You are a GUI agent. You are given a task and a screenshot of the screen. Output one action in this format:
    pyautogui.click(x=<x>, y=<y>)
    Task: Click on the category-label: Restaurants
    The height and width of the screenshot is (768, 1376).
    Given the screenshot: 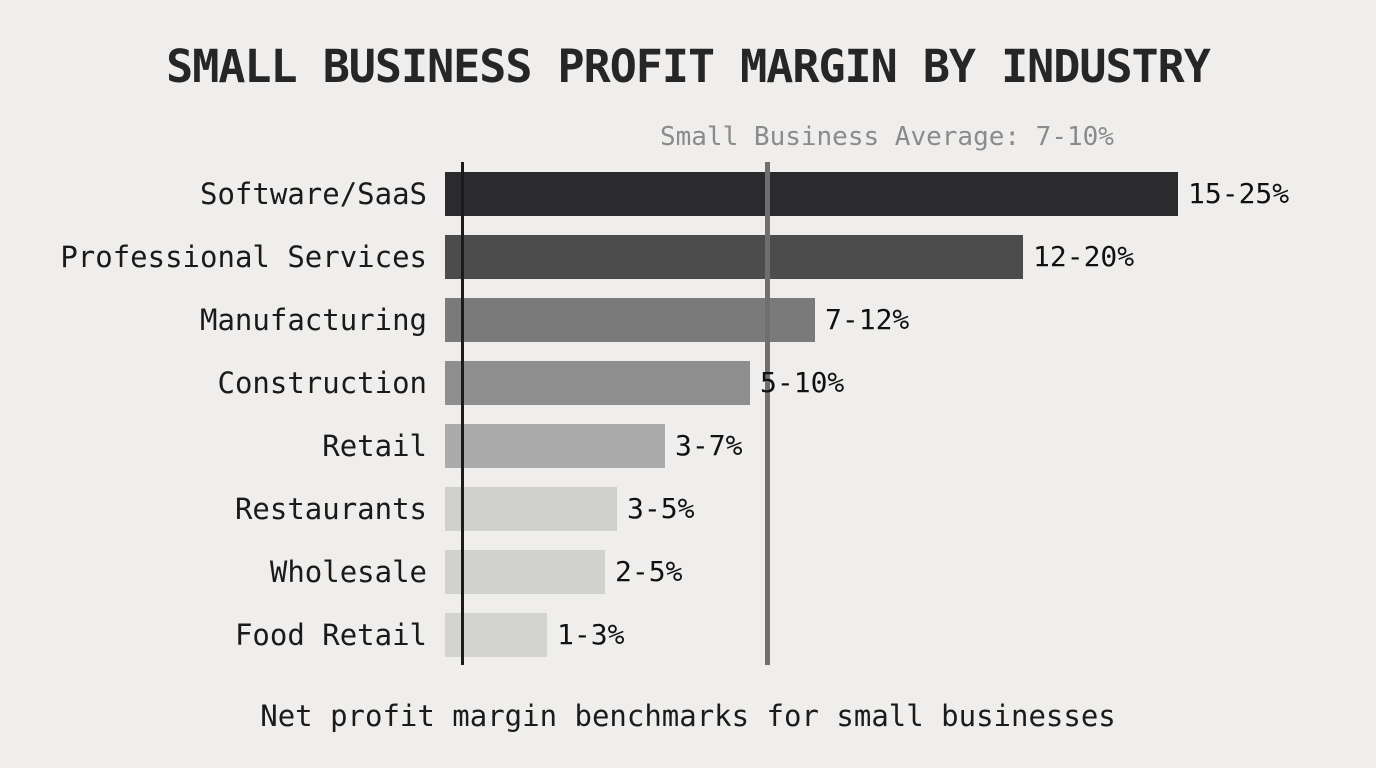 What is the action you would take?
    pyautogui.click(x=330, y=508)
    